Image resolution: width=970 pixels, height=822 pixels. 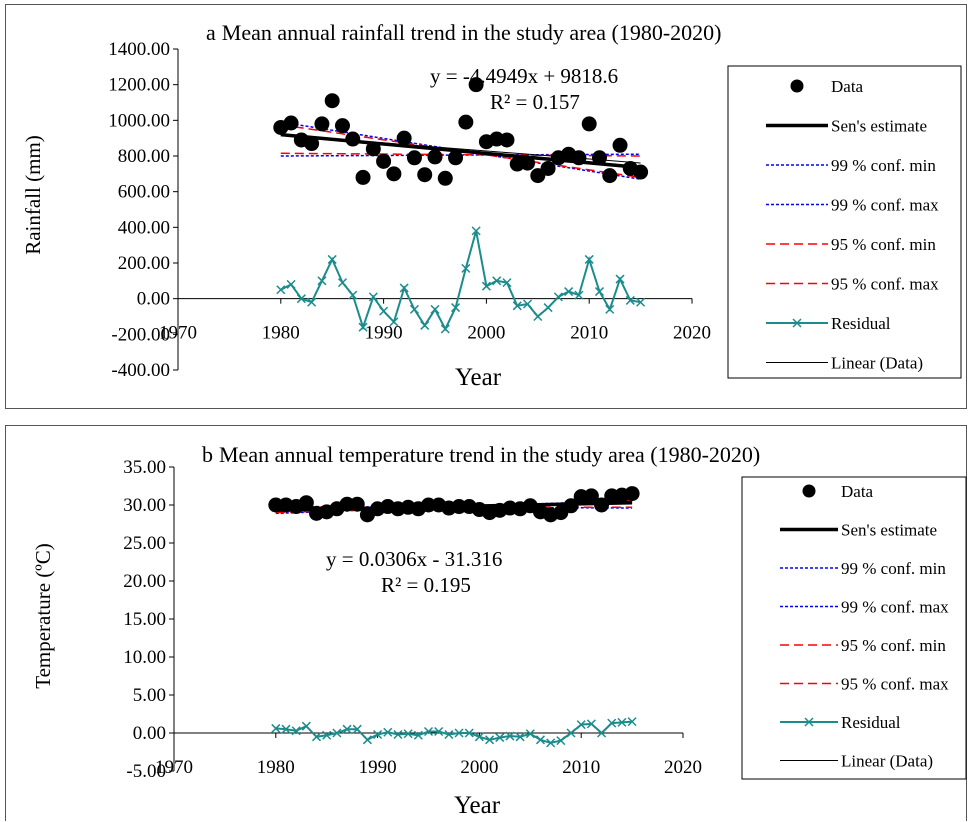 What do you see at coordinates (144, 467) in the screenshot?
I see `y-tick-label: 35.00` at bounding box center [144, 467].